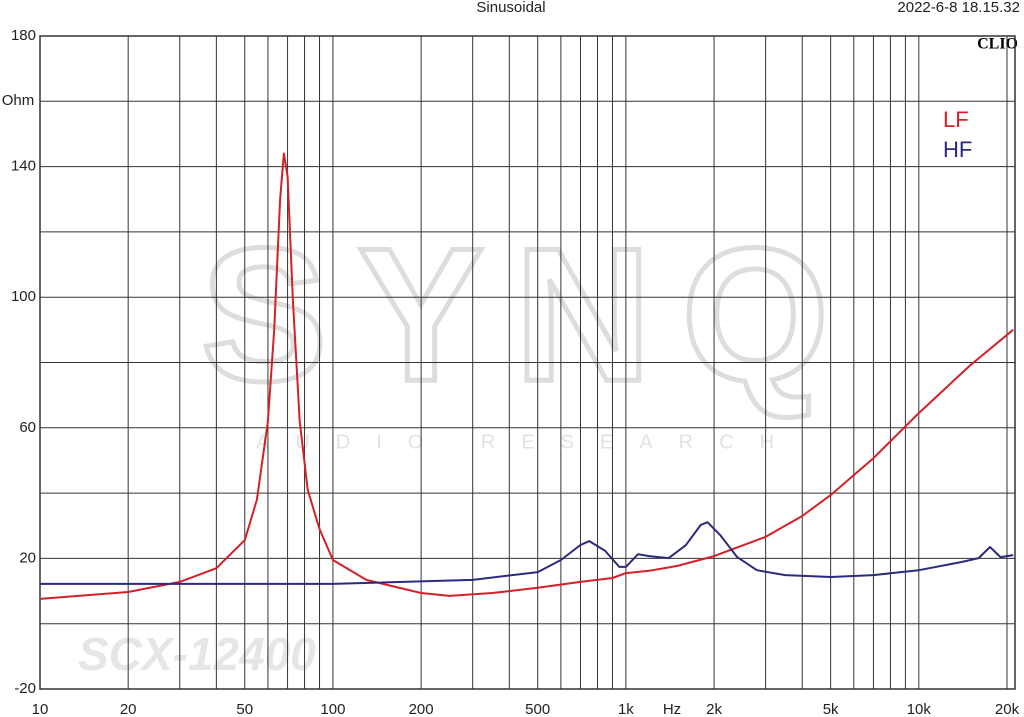 This screenshot has width=1024, height=717. Describe the element at coordinates (626, 709) in the screenshot. I see `x-tick-label: 1k` at that location.